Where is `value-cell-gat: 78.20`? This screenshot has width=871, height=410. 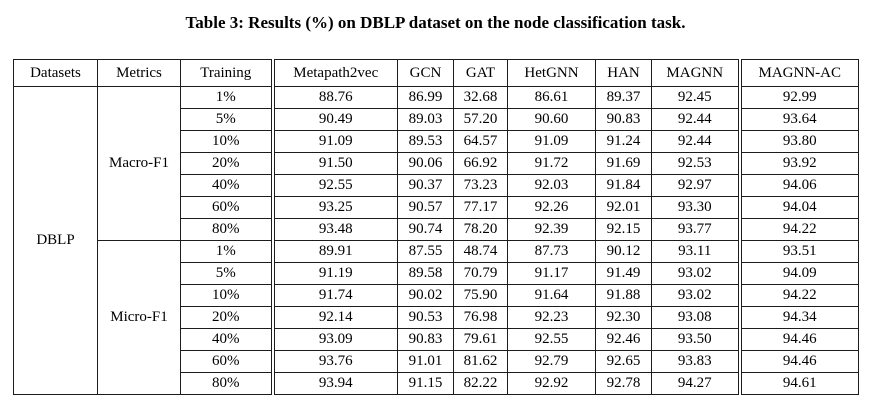 value-cell-gat: 78.20 is located at coordinates (480, 229).